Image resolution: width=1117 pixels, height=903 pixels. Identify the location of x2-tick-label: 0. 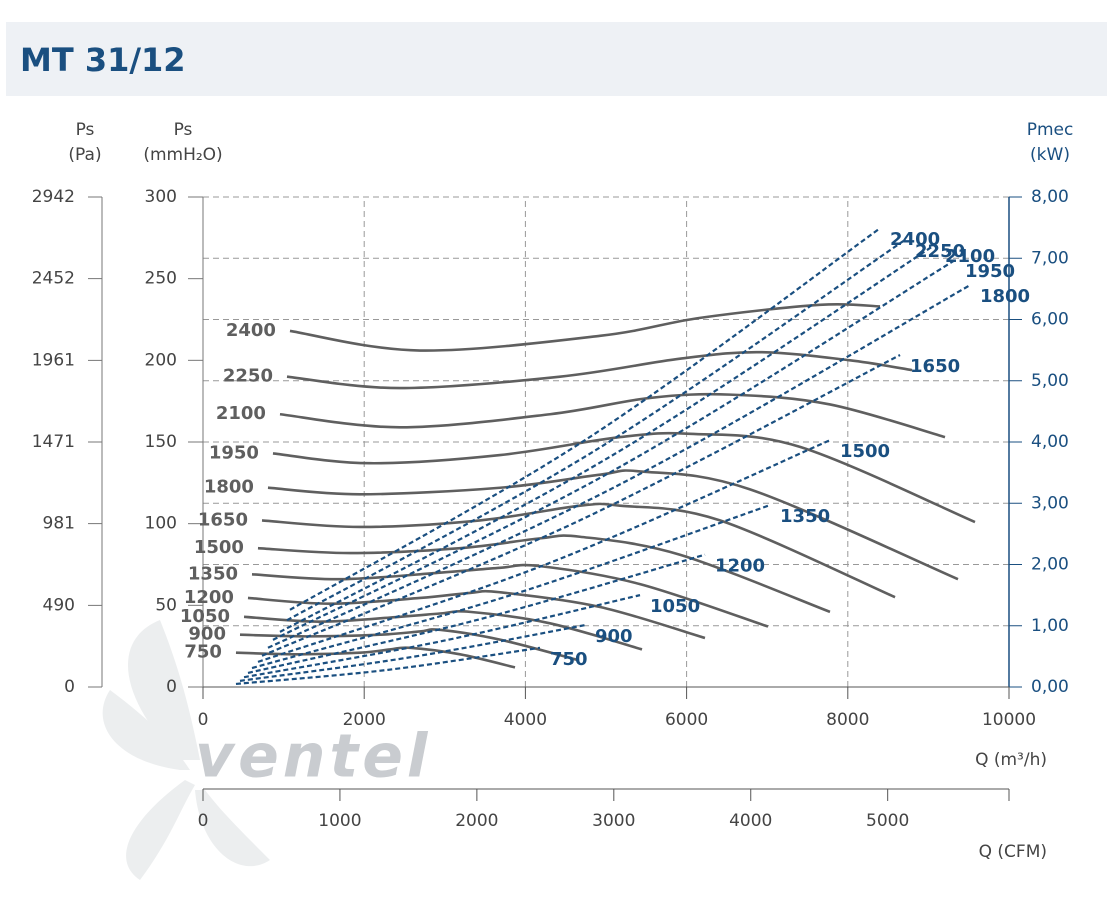
(203, 821).